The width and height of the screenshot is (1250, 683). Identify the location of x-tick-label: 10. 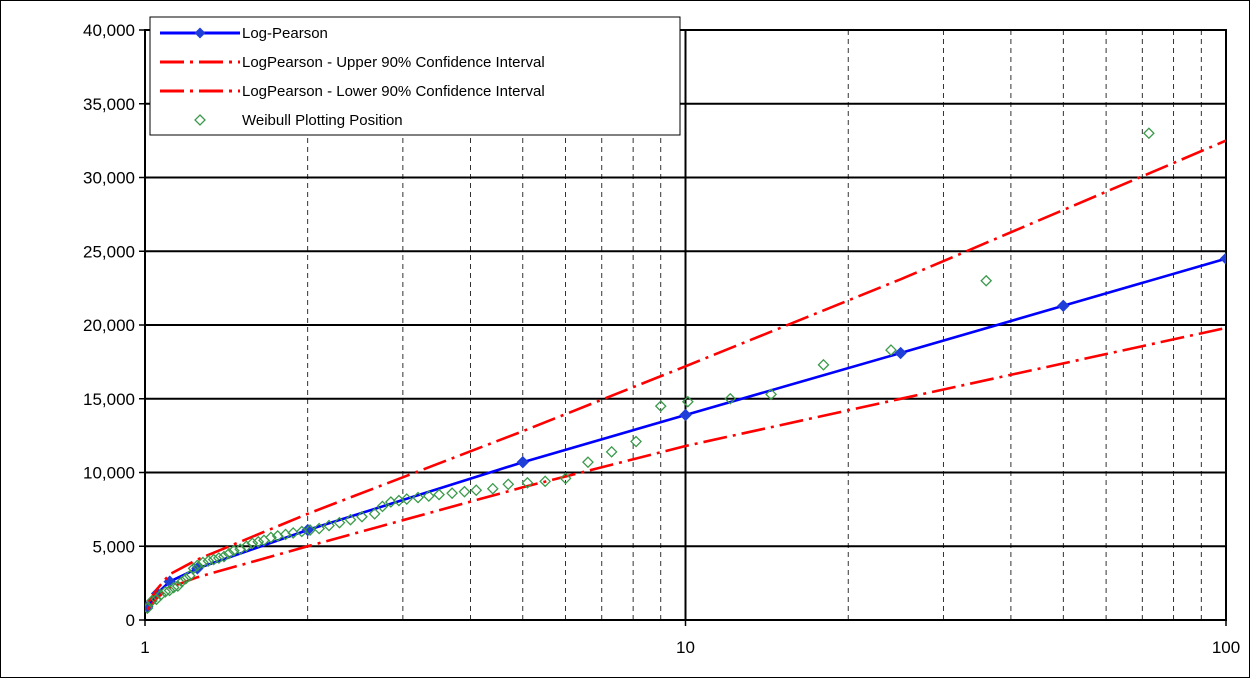
(685, 647).